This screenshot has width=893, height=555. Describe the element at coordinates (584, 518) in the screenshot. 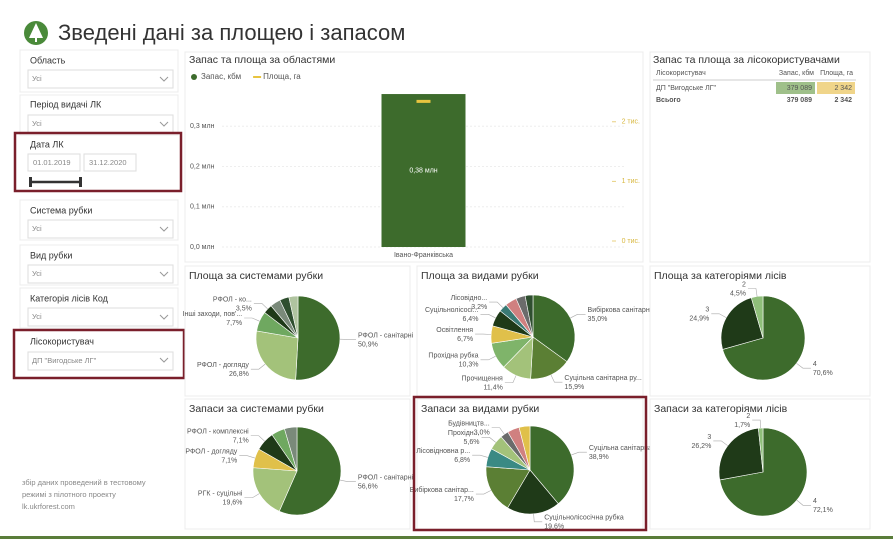

I see `slice-label: Суцільнолісосічна рубка` at that location.